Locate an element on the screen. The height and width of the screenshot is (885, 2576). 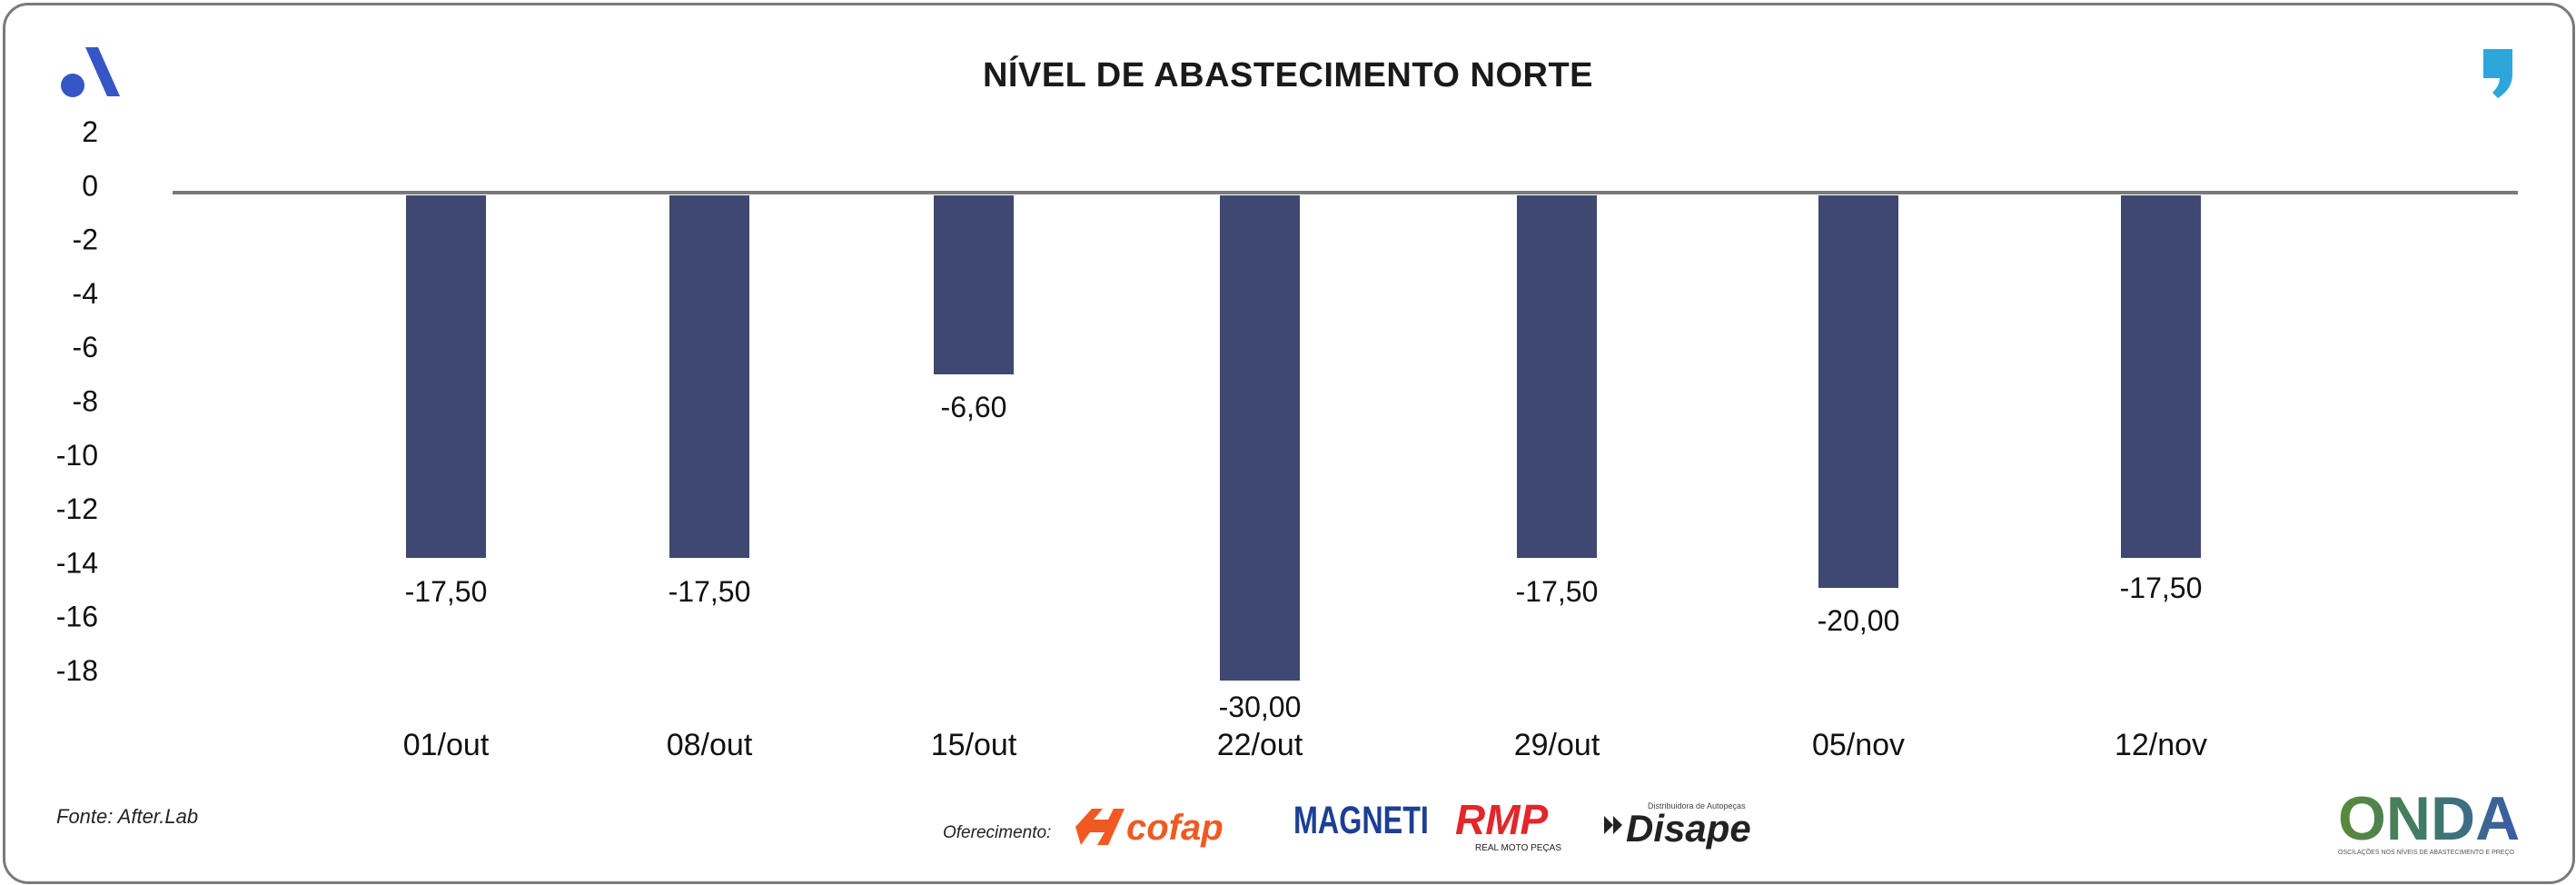
data-label: -30,00 is located at coordinates (1260, 707).